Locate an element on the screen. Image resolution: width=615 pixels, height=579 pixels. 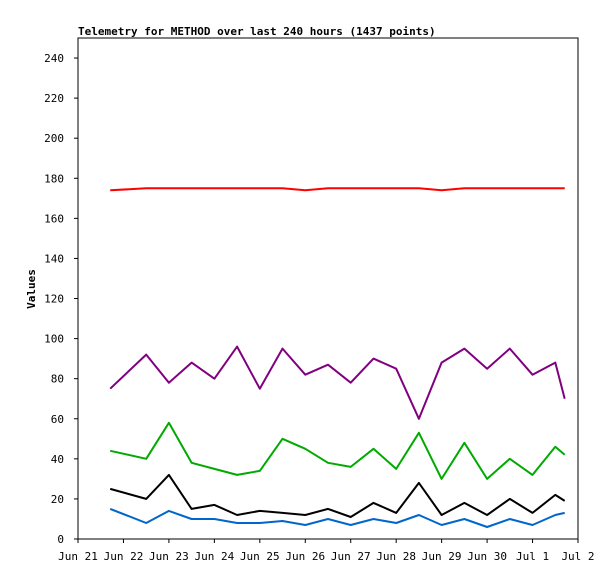
y-tick-label: 20 is located at coordinates (57, 499).